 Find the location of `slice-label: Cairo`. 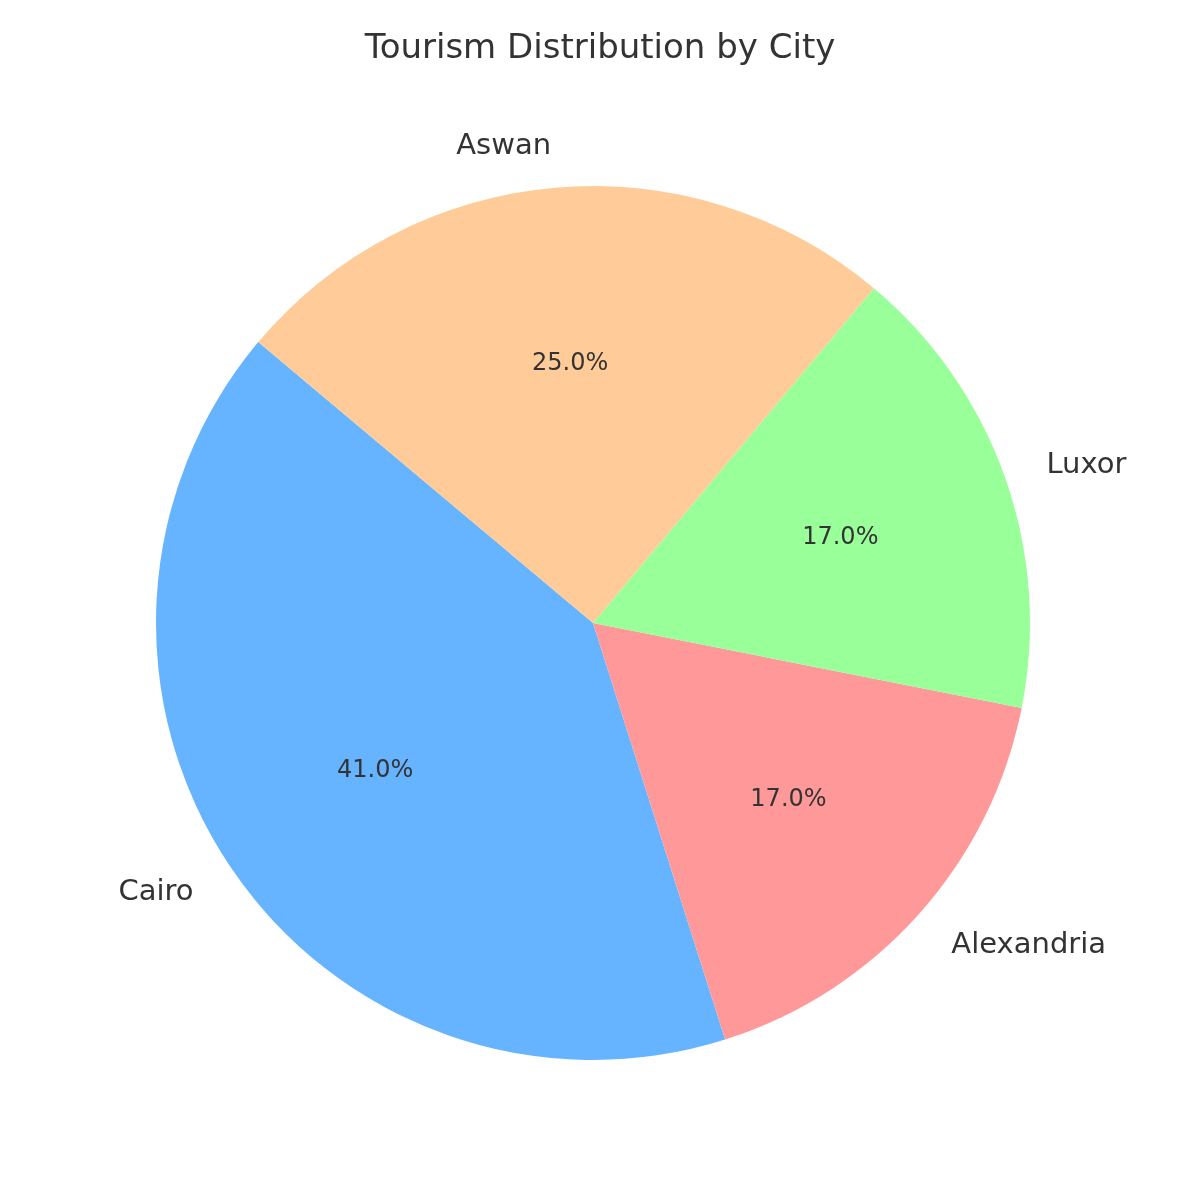

slice-label: Cairo is located at coordinates (156, 890).